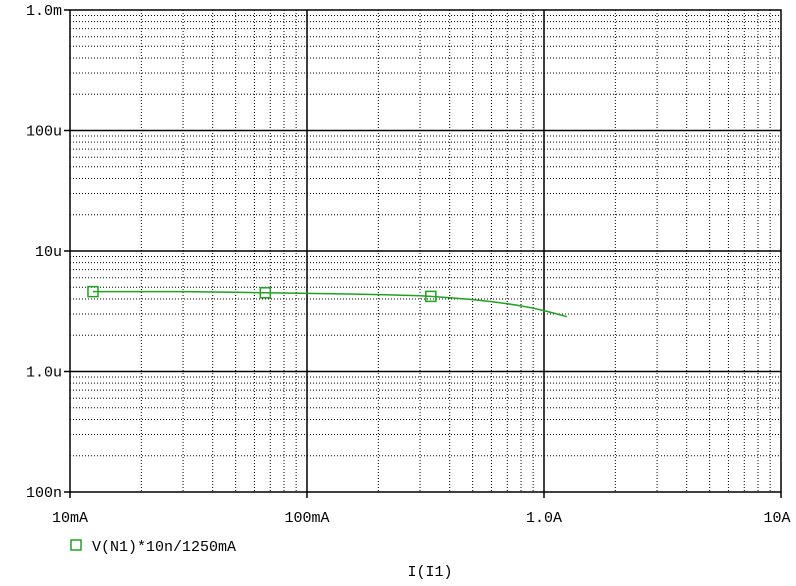 The width and height of the screenshot is (796, 586). Describe the element at coordinates (70, 518) in the screenshot. I see `x-tick-label: 10mA` at that location.